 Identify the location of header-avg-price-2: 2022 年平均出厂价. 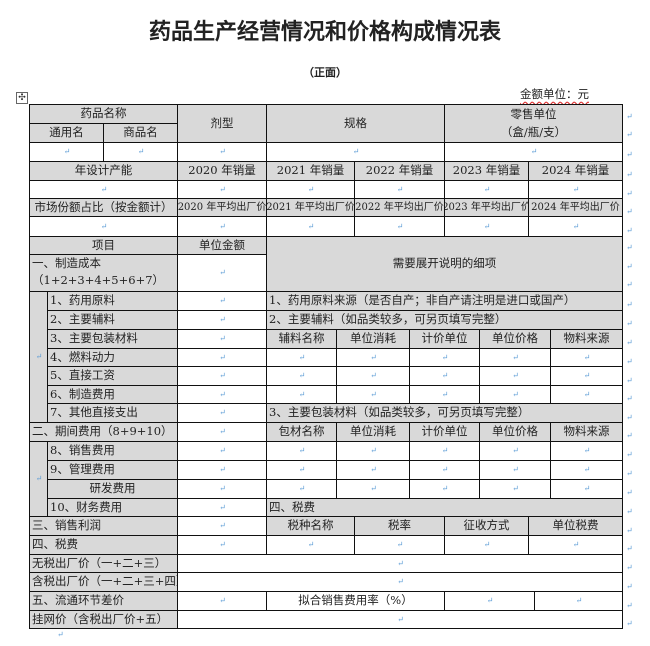
(399, 207).